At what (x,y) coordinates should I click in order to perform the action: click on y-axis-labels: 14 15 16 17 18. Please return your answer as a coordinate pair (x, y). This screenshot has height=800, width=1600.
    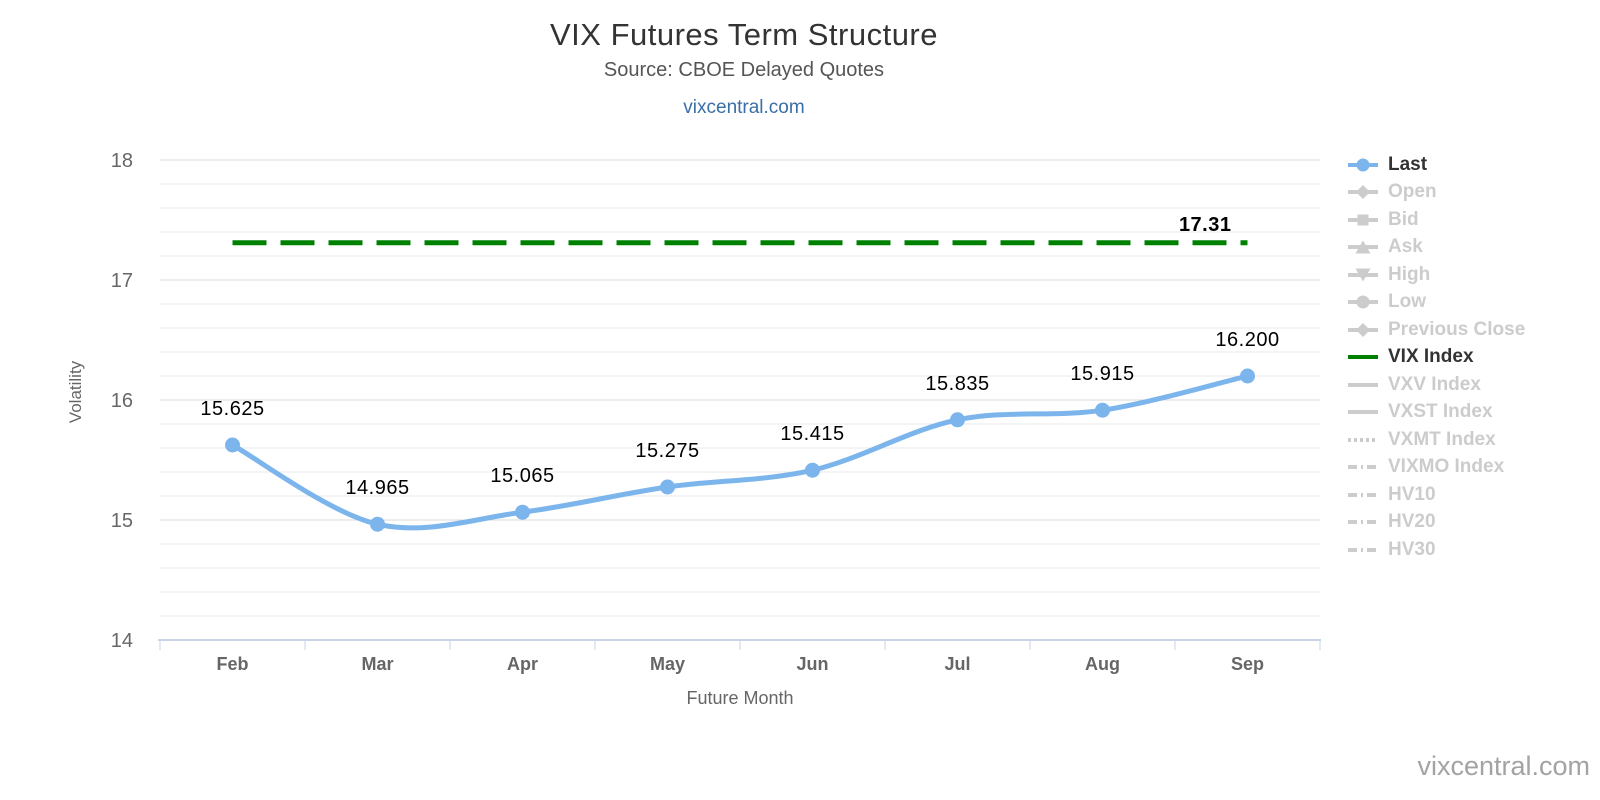
    Looking at the image, I should click on (122, 401).